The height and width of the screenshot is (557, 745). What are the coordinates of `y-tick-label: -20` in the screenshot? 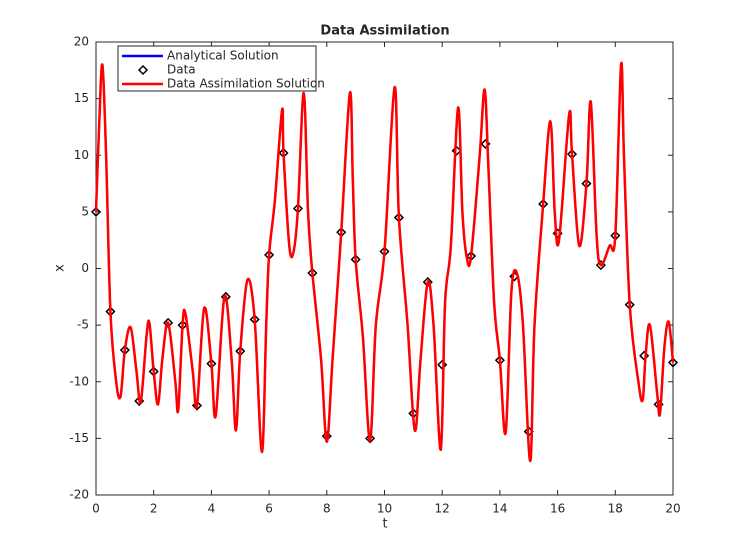 It's located at (79, 495).